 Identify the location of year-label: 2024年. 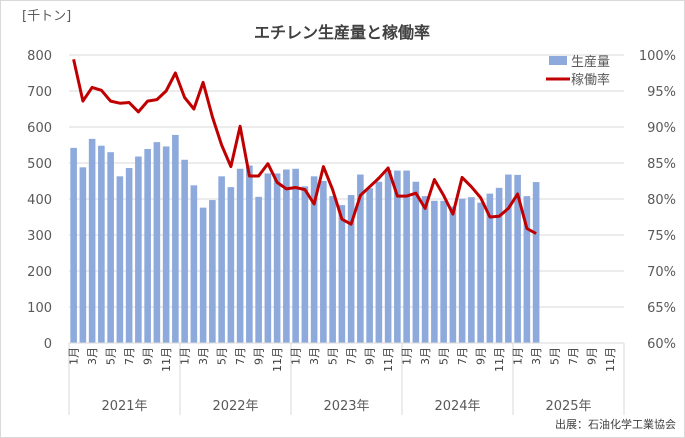
(457, 406).